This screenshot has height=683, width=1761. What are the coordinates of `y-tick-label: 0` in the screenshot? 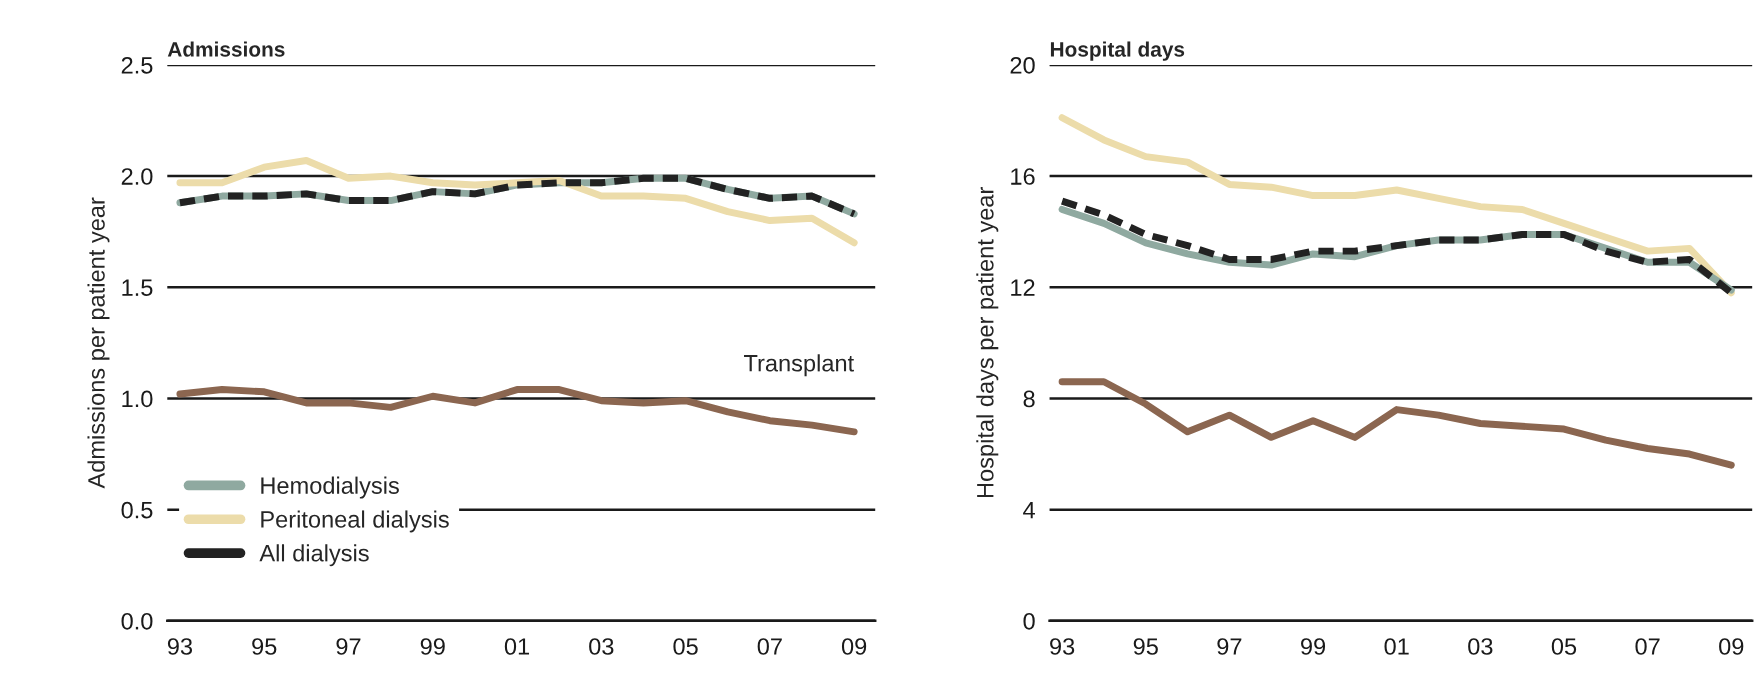 It's located at (1029, 621).